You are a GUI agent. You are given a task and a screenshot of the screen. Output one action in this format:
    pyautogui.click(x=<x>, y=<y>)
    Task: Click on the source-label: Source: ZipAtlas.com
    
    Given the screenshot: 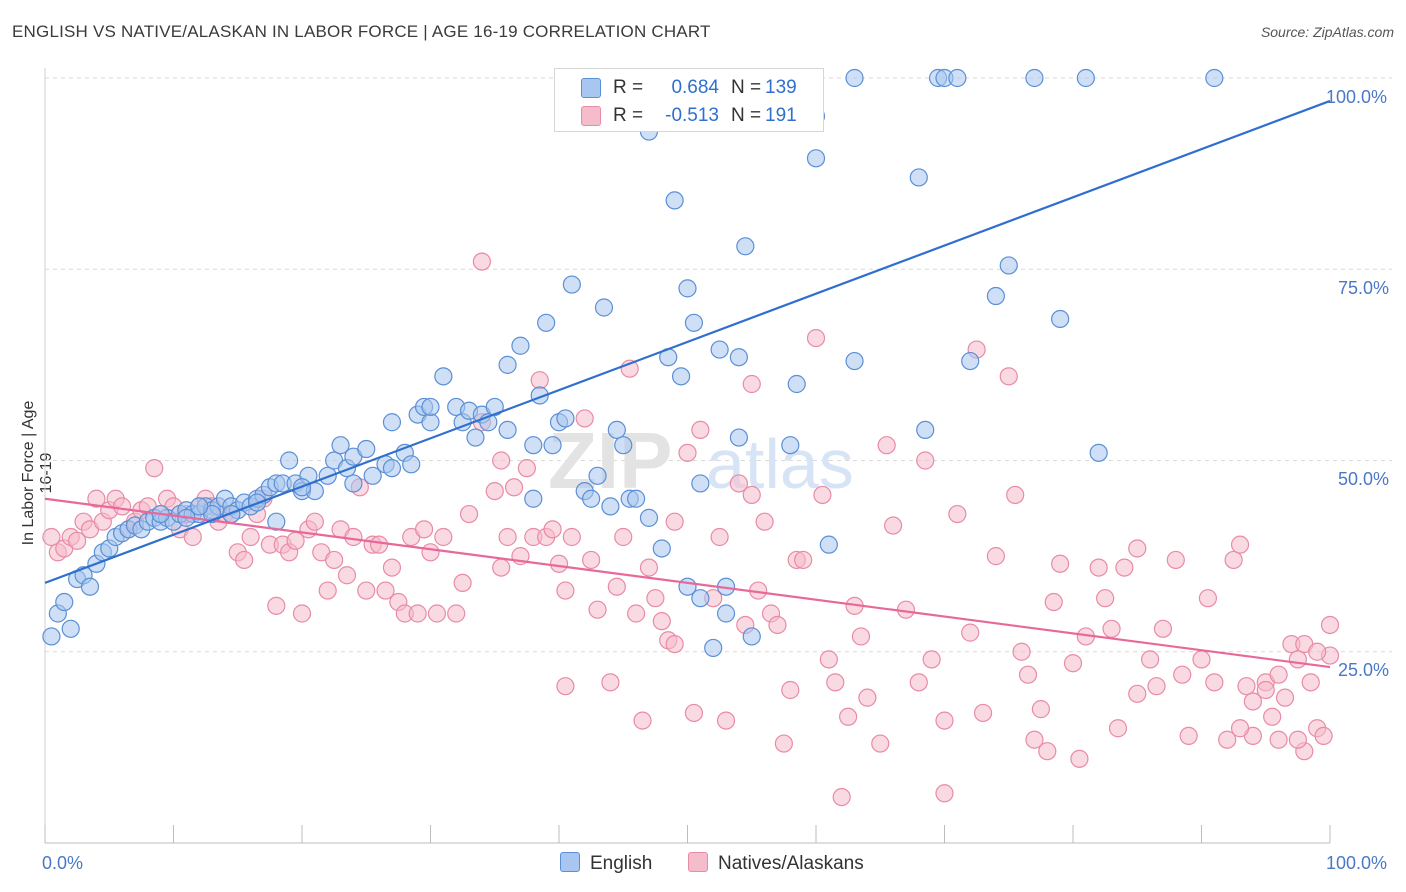 What is the action you would take?
    pyautogui.click(x=1327, y=32)
    